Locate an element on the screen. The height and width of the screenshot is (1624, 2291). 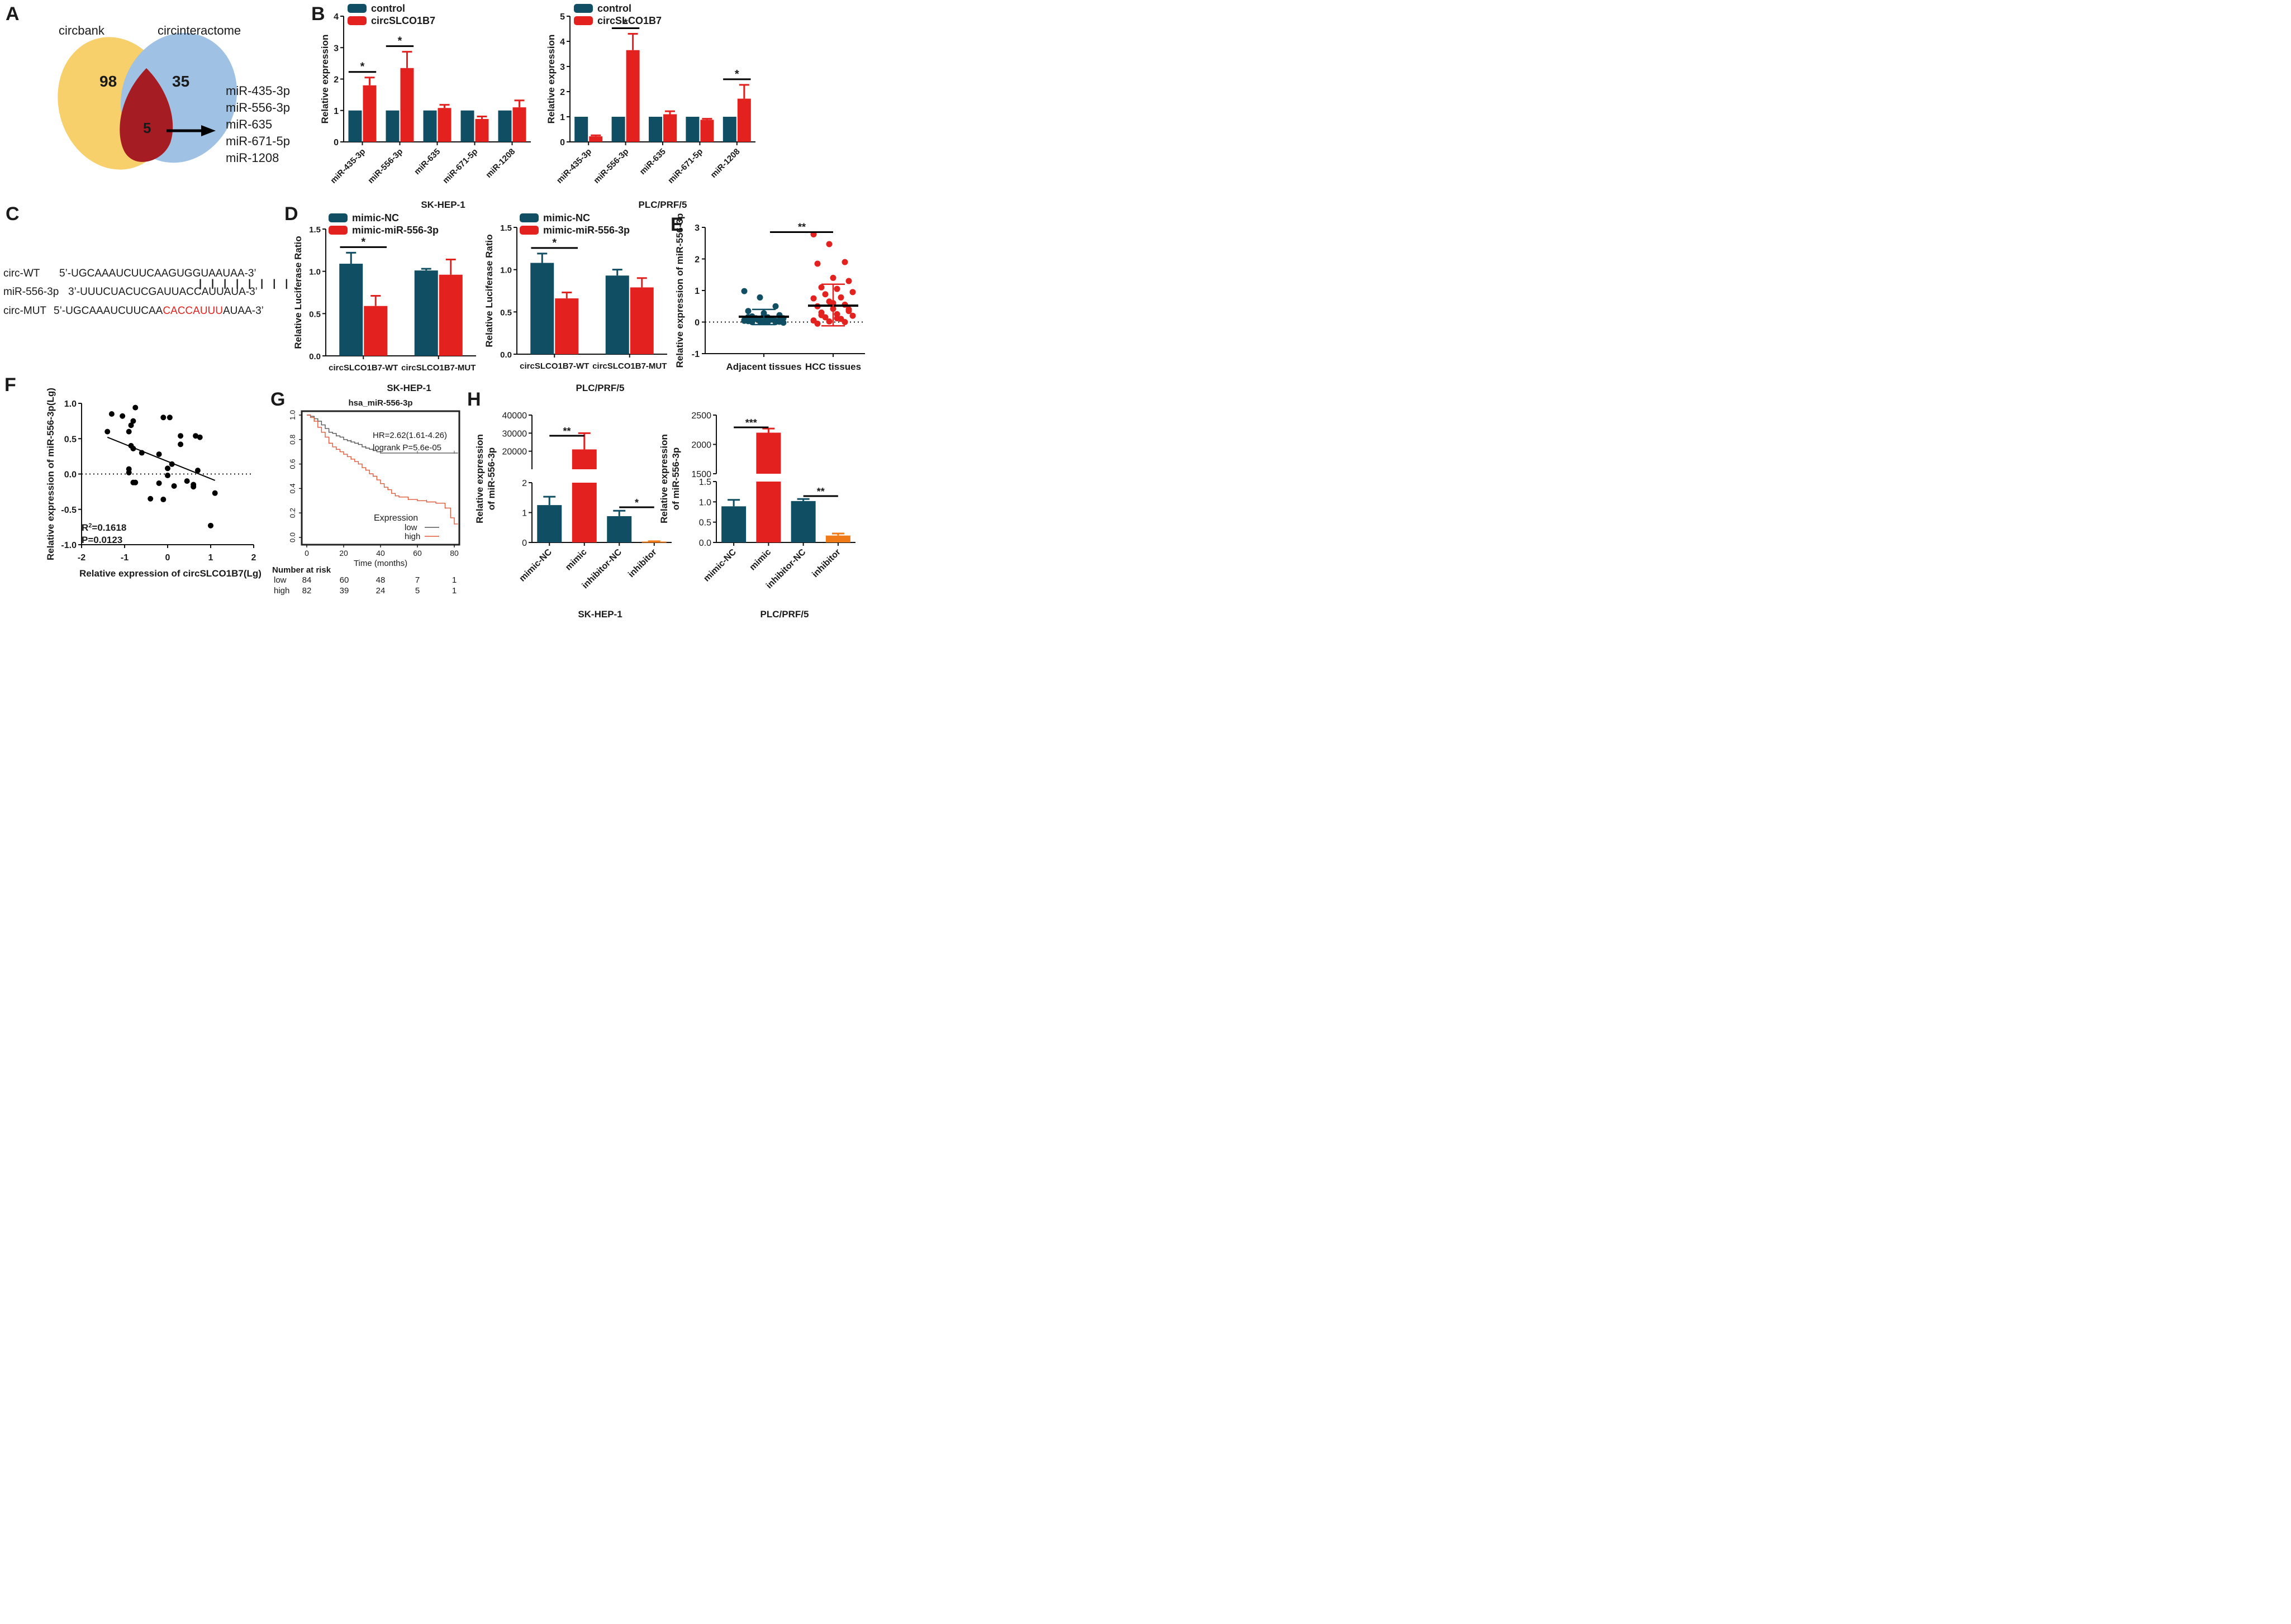
x-tick-label: -1 is located at coordinates (125, 558).